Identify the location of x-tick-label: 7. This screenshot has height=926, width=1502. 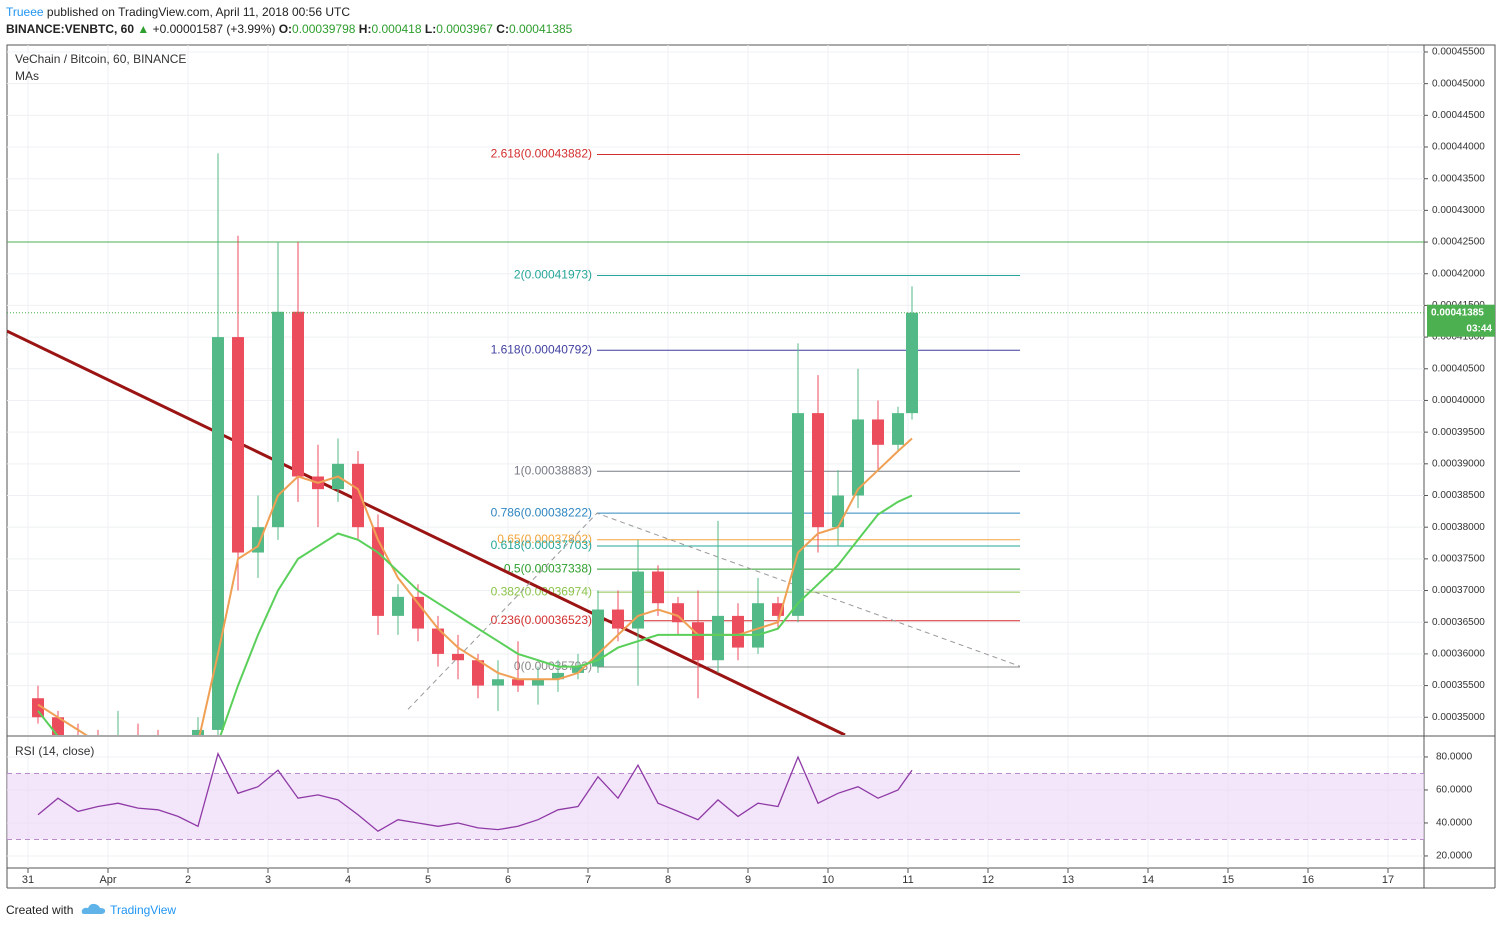
(588, 880).